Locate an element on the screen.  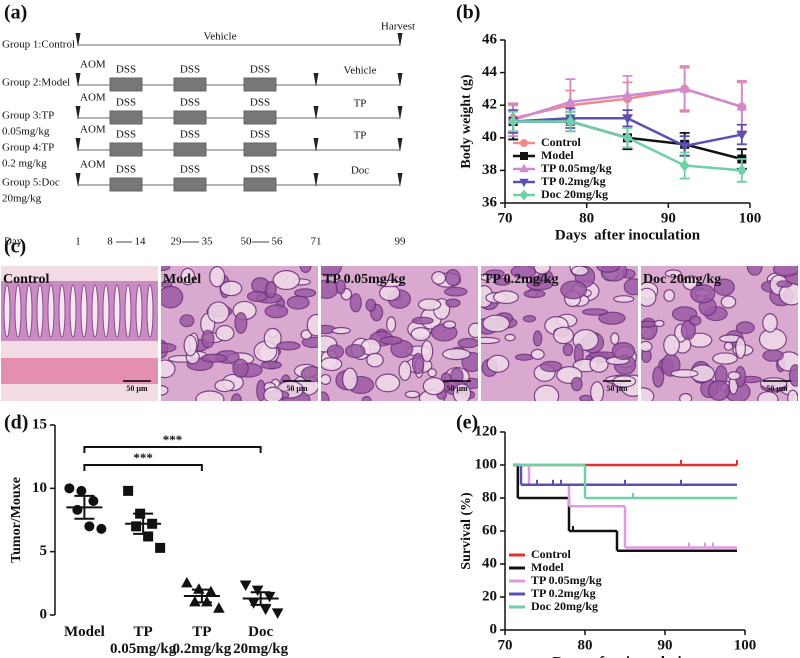
muscle is located at coordinates (79, 371).